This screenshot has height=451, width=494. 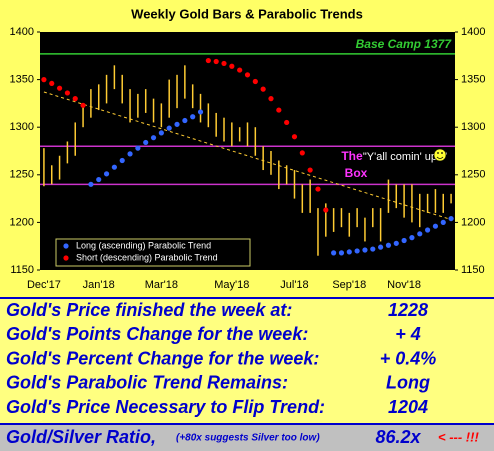 I want to click on row-value: Long, so click(x=408, y=383).